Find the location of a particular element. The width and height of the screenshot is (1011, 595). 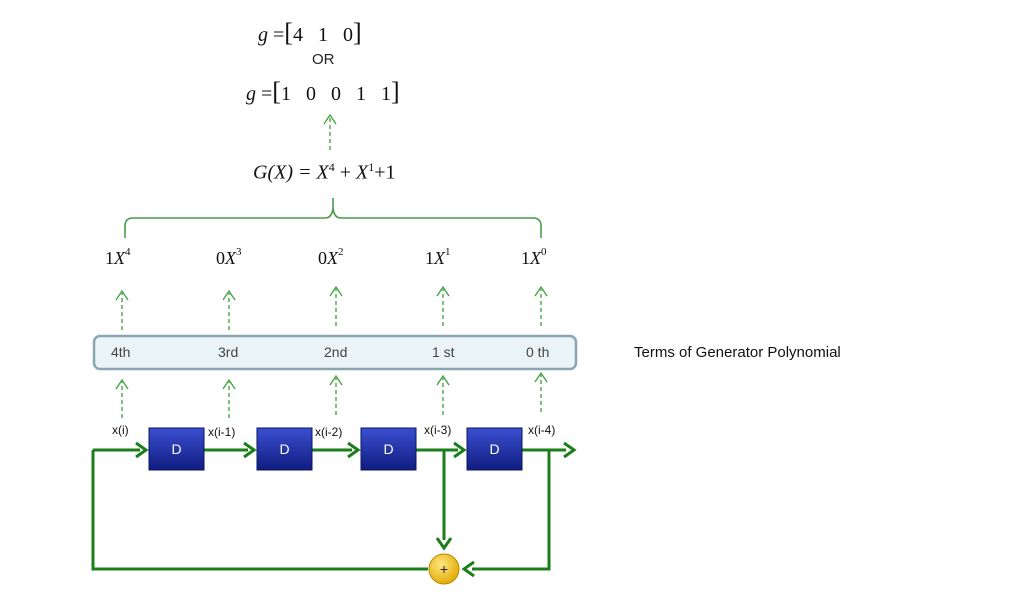

term-x3: 0X3 is located at coordinates (229, 257).